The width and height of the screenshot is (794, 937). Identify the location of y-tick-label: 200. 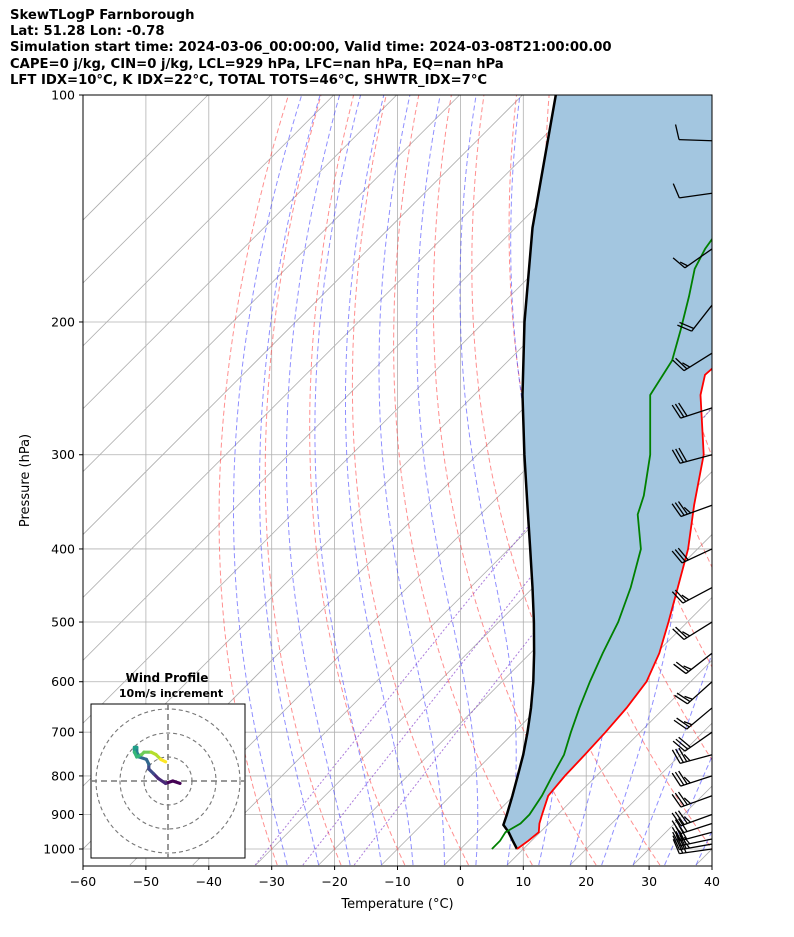
(63, 321).